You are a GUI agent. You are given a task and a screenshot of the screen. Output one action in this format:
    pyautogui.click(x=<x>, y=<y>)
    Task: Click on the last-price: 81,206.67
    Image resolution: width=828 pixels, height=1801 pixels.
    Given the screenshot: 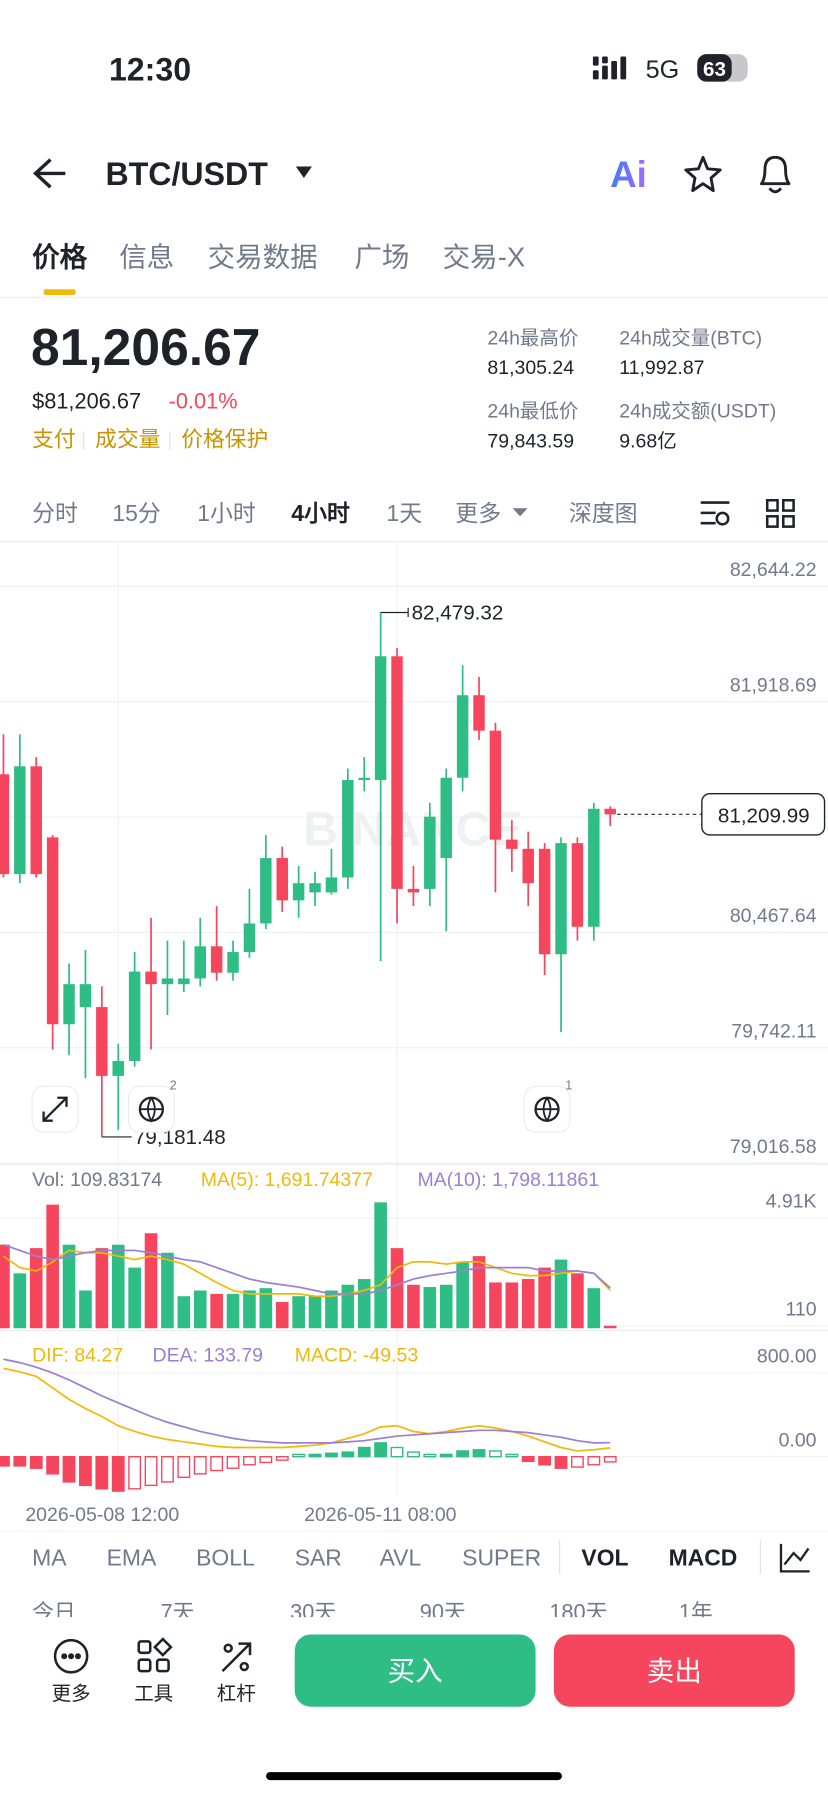 What is the action you would take?
    pyautogui.click(x=146, y=347)
    